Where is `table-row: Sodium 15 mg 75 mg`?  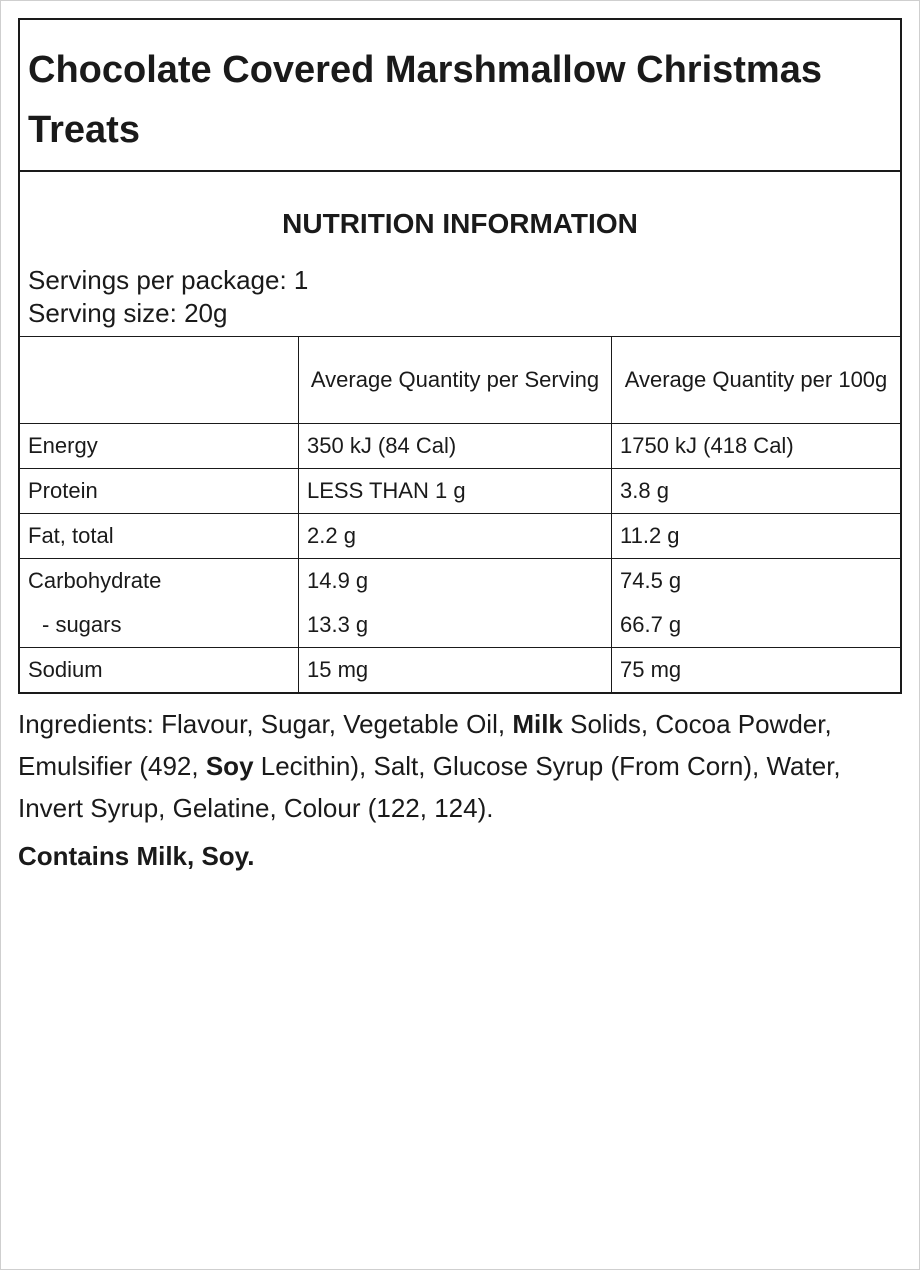 table-row: Sodium 15 mg 75 mg is located at coordinates (460, 669).